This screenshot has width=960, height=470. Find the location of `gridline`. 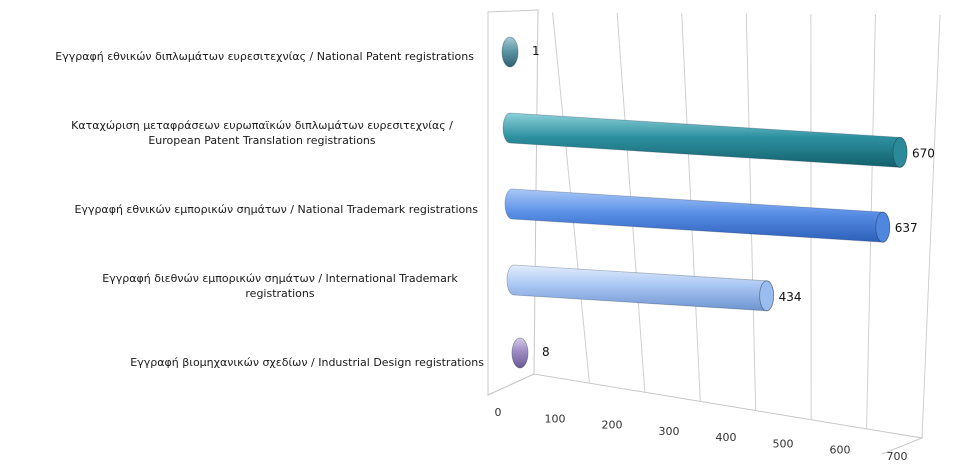

gridline is located at coordinates (931, 226).